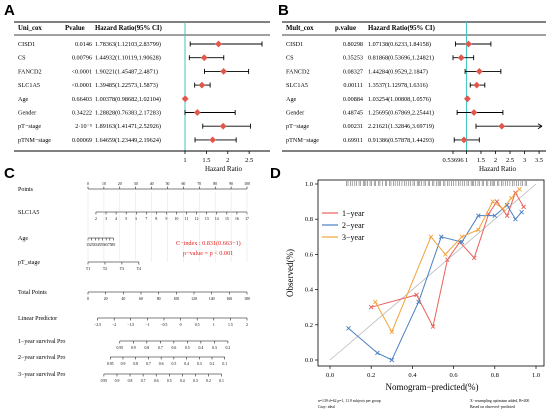 This screenshot has width=550, height=416. I want to click on panel-label-d: D, so click(275, 173).